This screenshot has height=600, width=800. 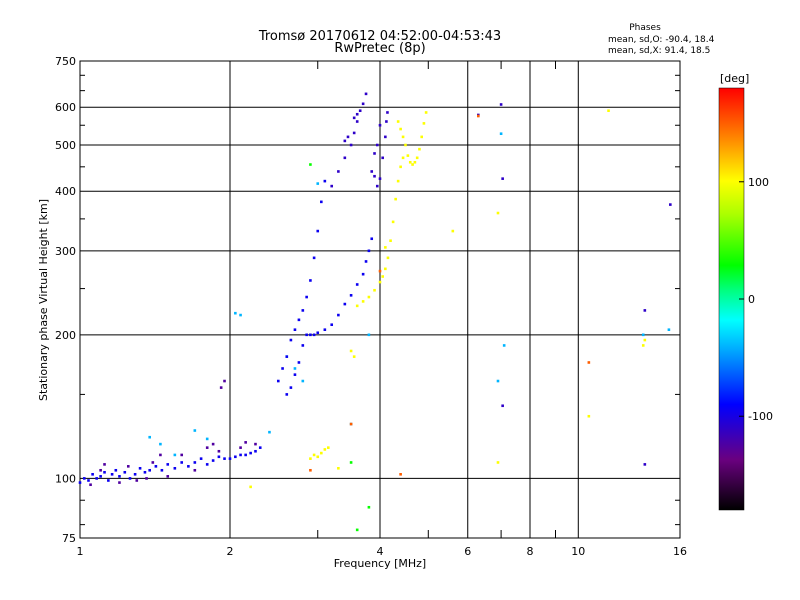 What do you see at coordinates (751, 299) in the screenshot?
I see `colorbar-tick-label: 0` at bounding box center [751, 299].